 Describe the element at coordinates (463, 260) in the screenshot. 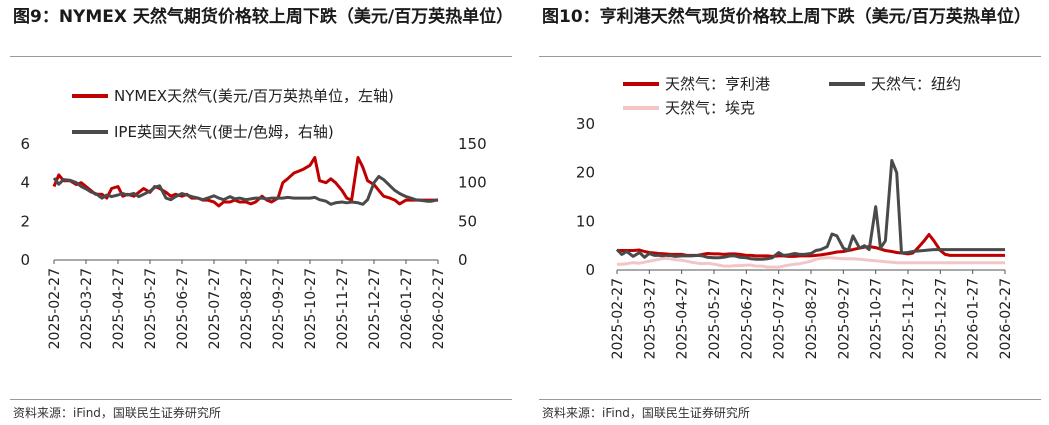

I see `y-right-tick-label: 0` at that location.